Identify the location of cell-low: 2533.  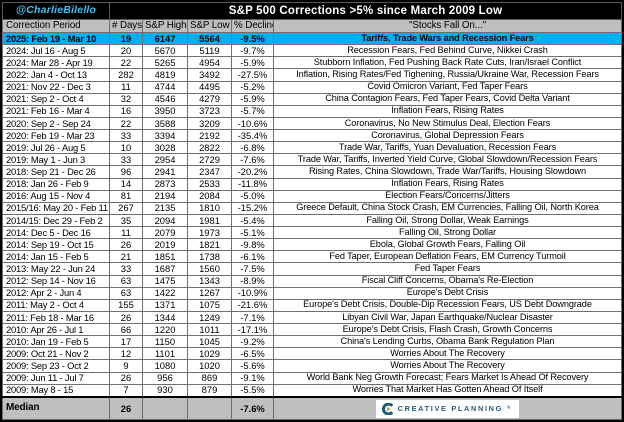
(209, 184).